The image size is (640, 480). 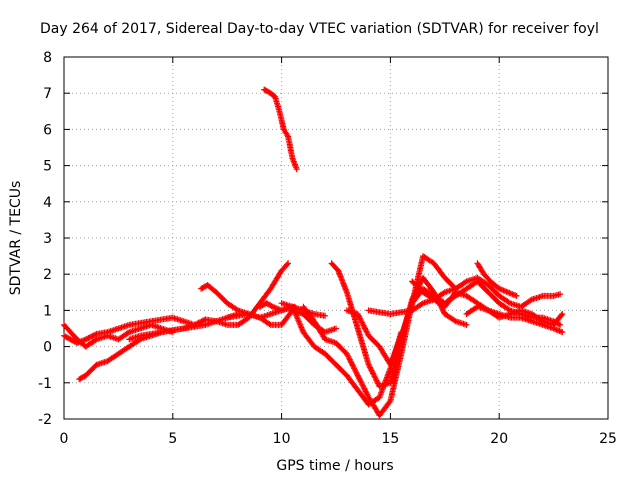 I want to click on y-axis-label: SDTVAR / TECUs, so click(x=16, y=238).